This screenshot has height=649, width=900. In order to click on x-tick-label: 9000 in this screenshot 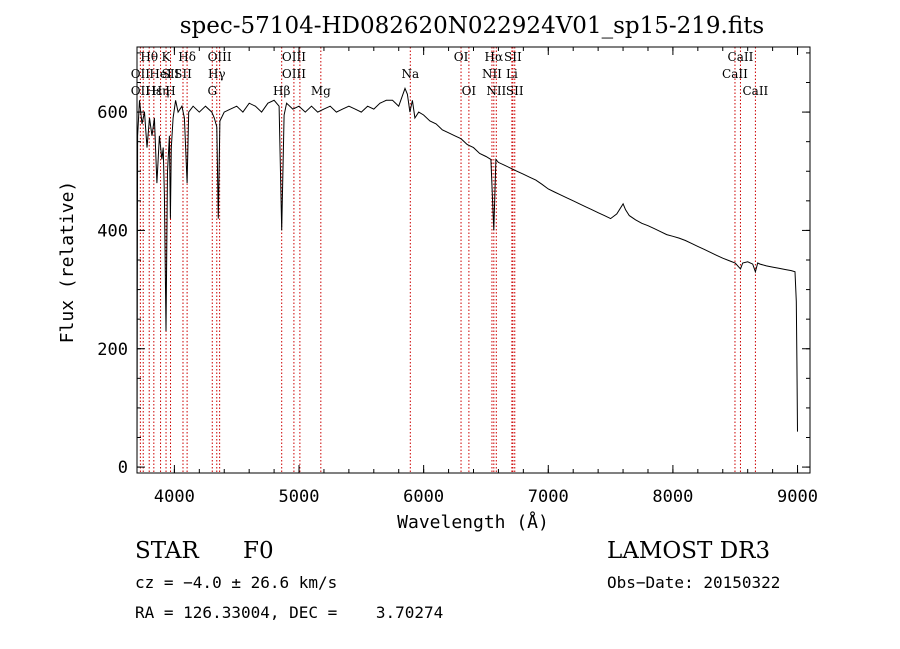, I will do `click(797, 497)`.